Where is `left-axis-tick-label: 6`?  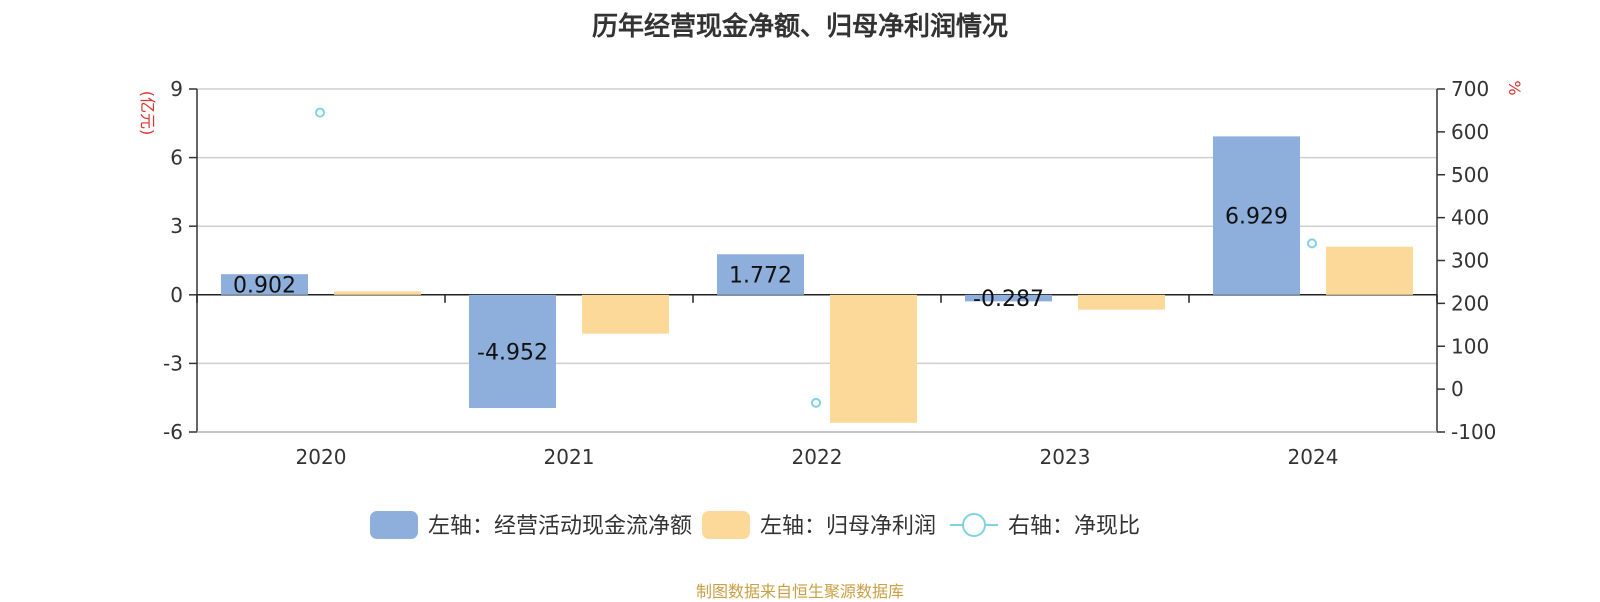
left-axis-tick-label: 6 is located at coordinates (176, 158).